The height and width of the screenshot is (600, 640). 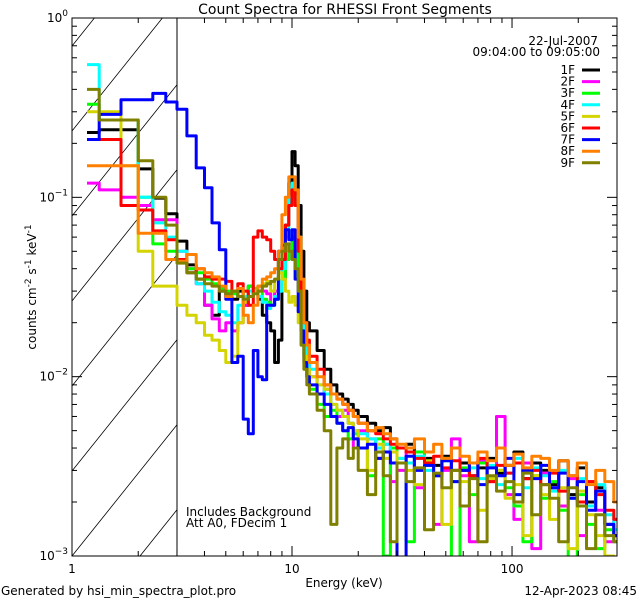 I want to click on legend-label-8F: 8F, so click(x=567, y=151).